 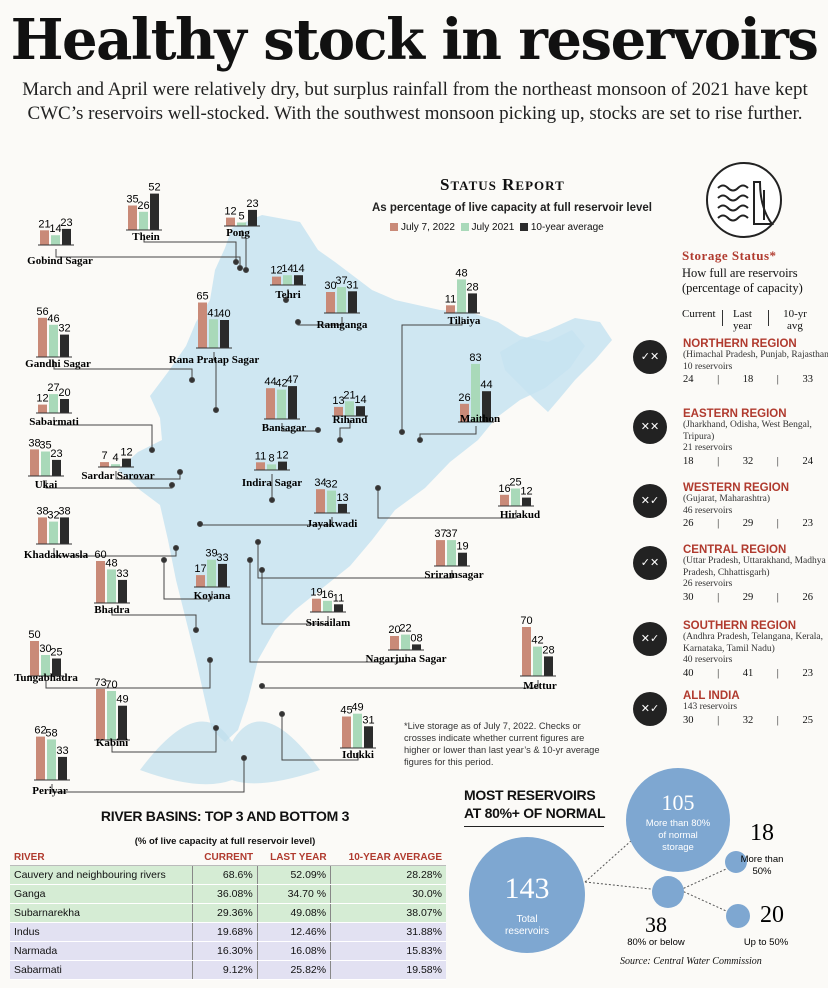 What do you see at coordinates (222, 575) in the screenshot?
I see `koyana-bar-avg` at bounding box center [222, 575].